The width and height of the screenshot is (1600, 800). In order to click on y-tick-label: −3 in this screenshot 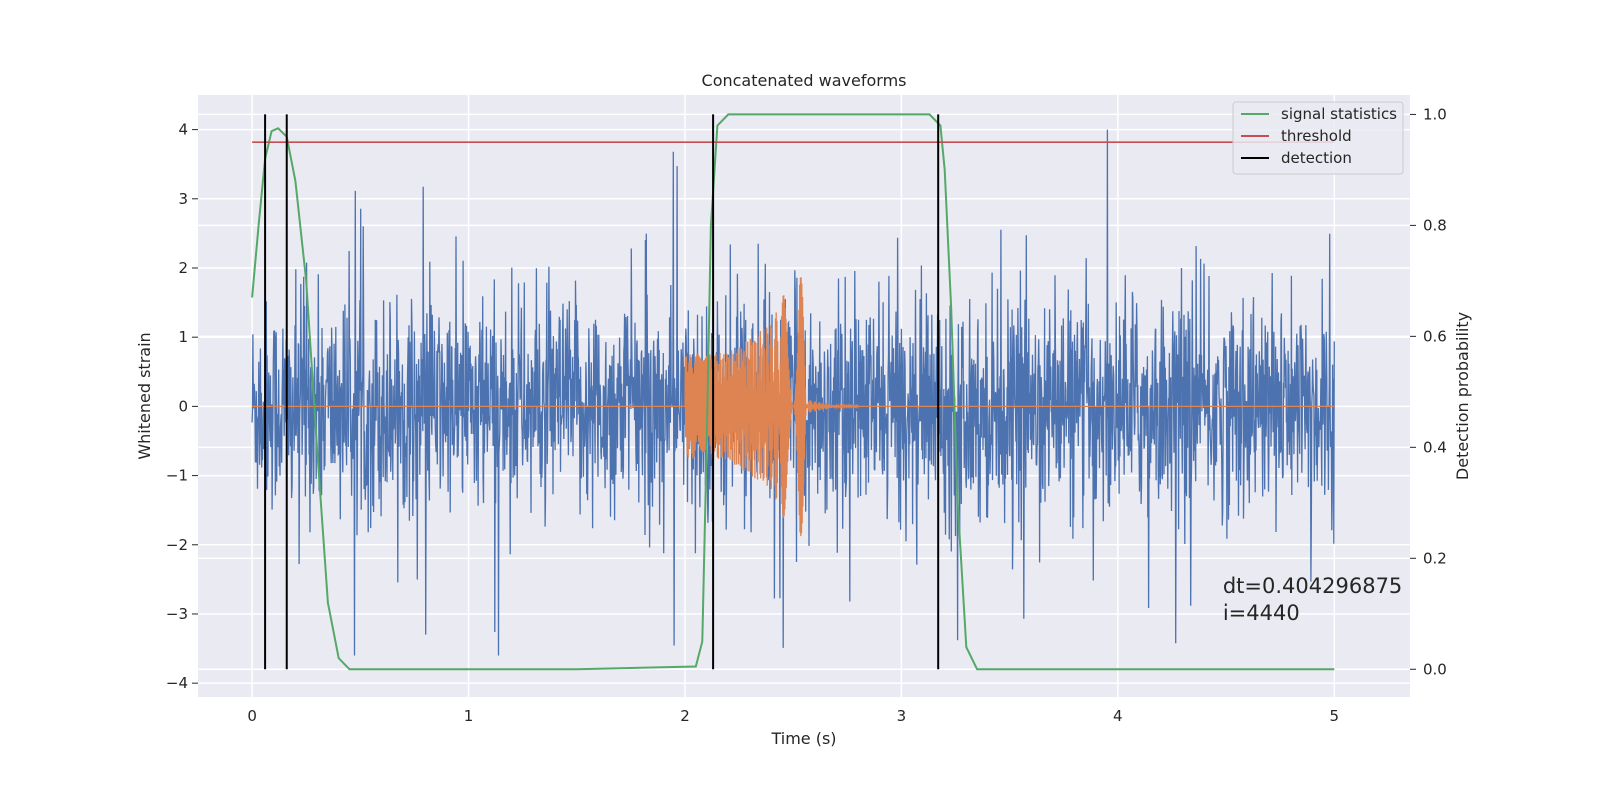, I will do `click(177, 614)`.